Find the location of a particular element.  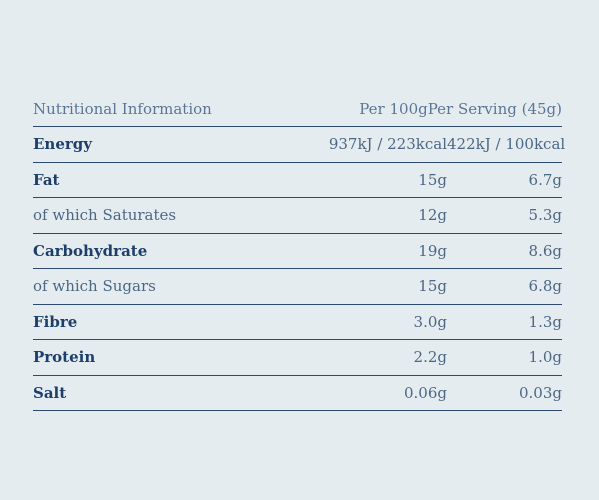

table-row-fibre: Fibre 3.0g 1.3g is located at coordinates (297, 322).